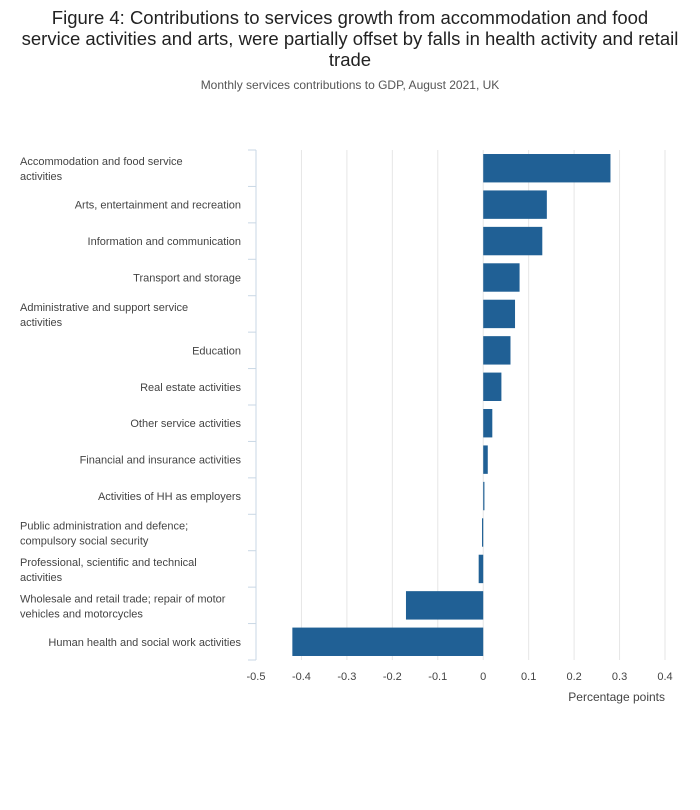 The height and width of the screenshot is (810, 700). What do you see at coordinates (346, 677) in the screenshot?
I see `x-tick-label: -0.3` at bounding box center [346, 677].